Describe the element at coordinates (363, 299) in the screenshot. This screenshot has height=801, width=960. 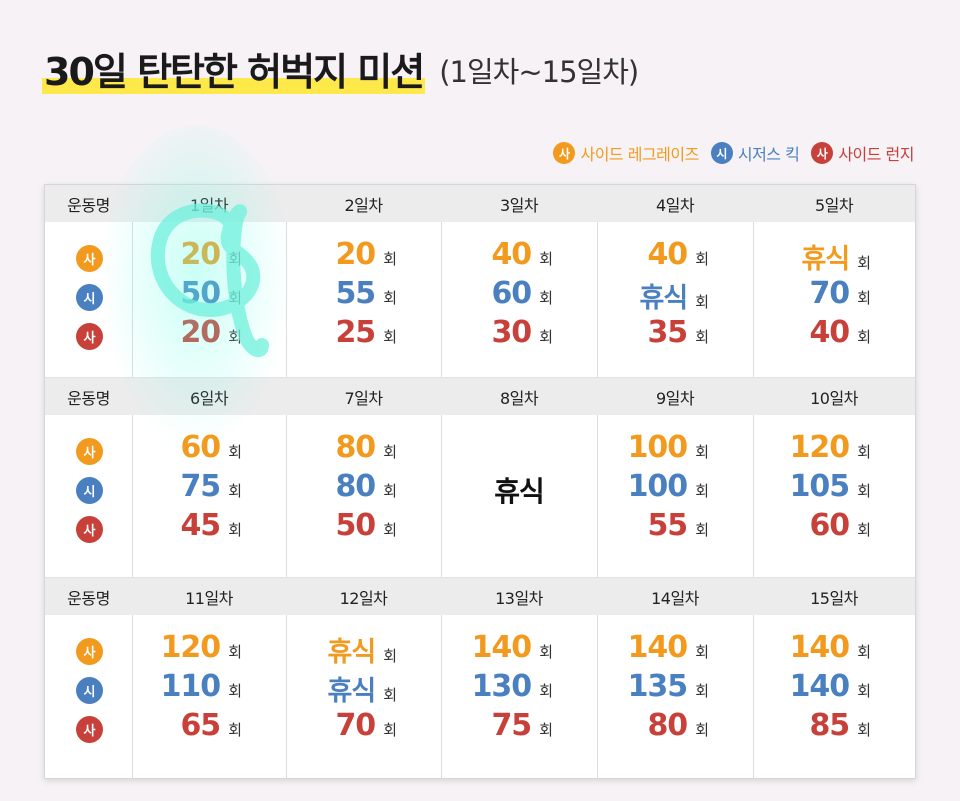
I see `day-cell: 20 회 55 회 25 회` at that location.